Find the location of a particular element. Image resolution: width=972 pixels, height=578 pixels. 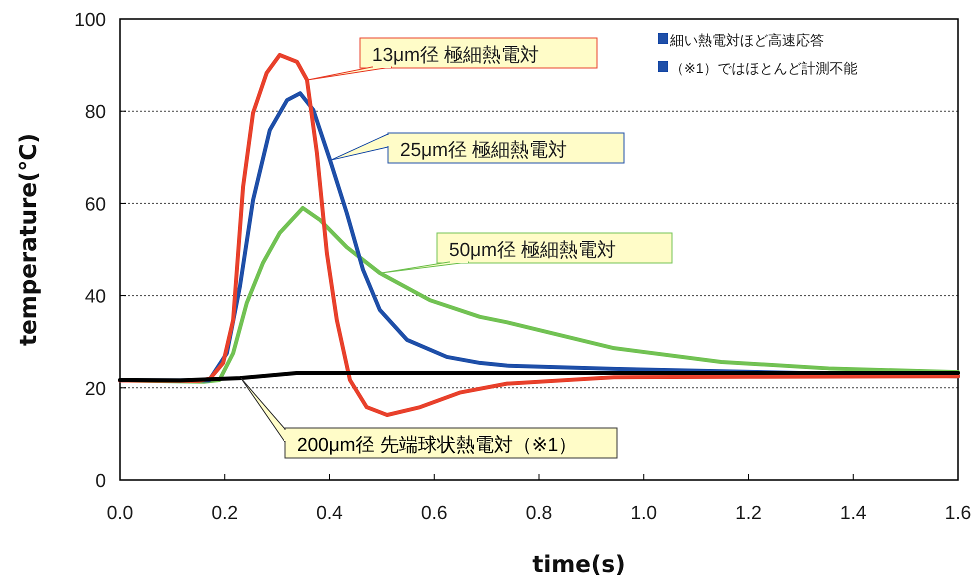

y-tick-label: 60 is located at coordinates (95, 205).